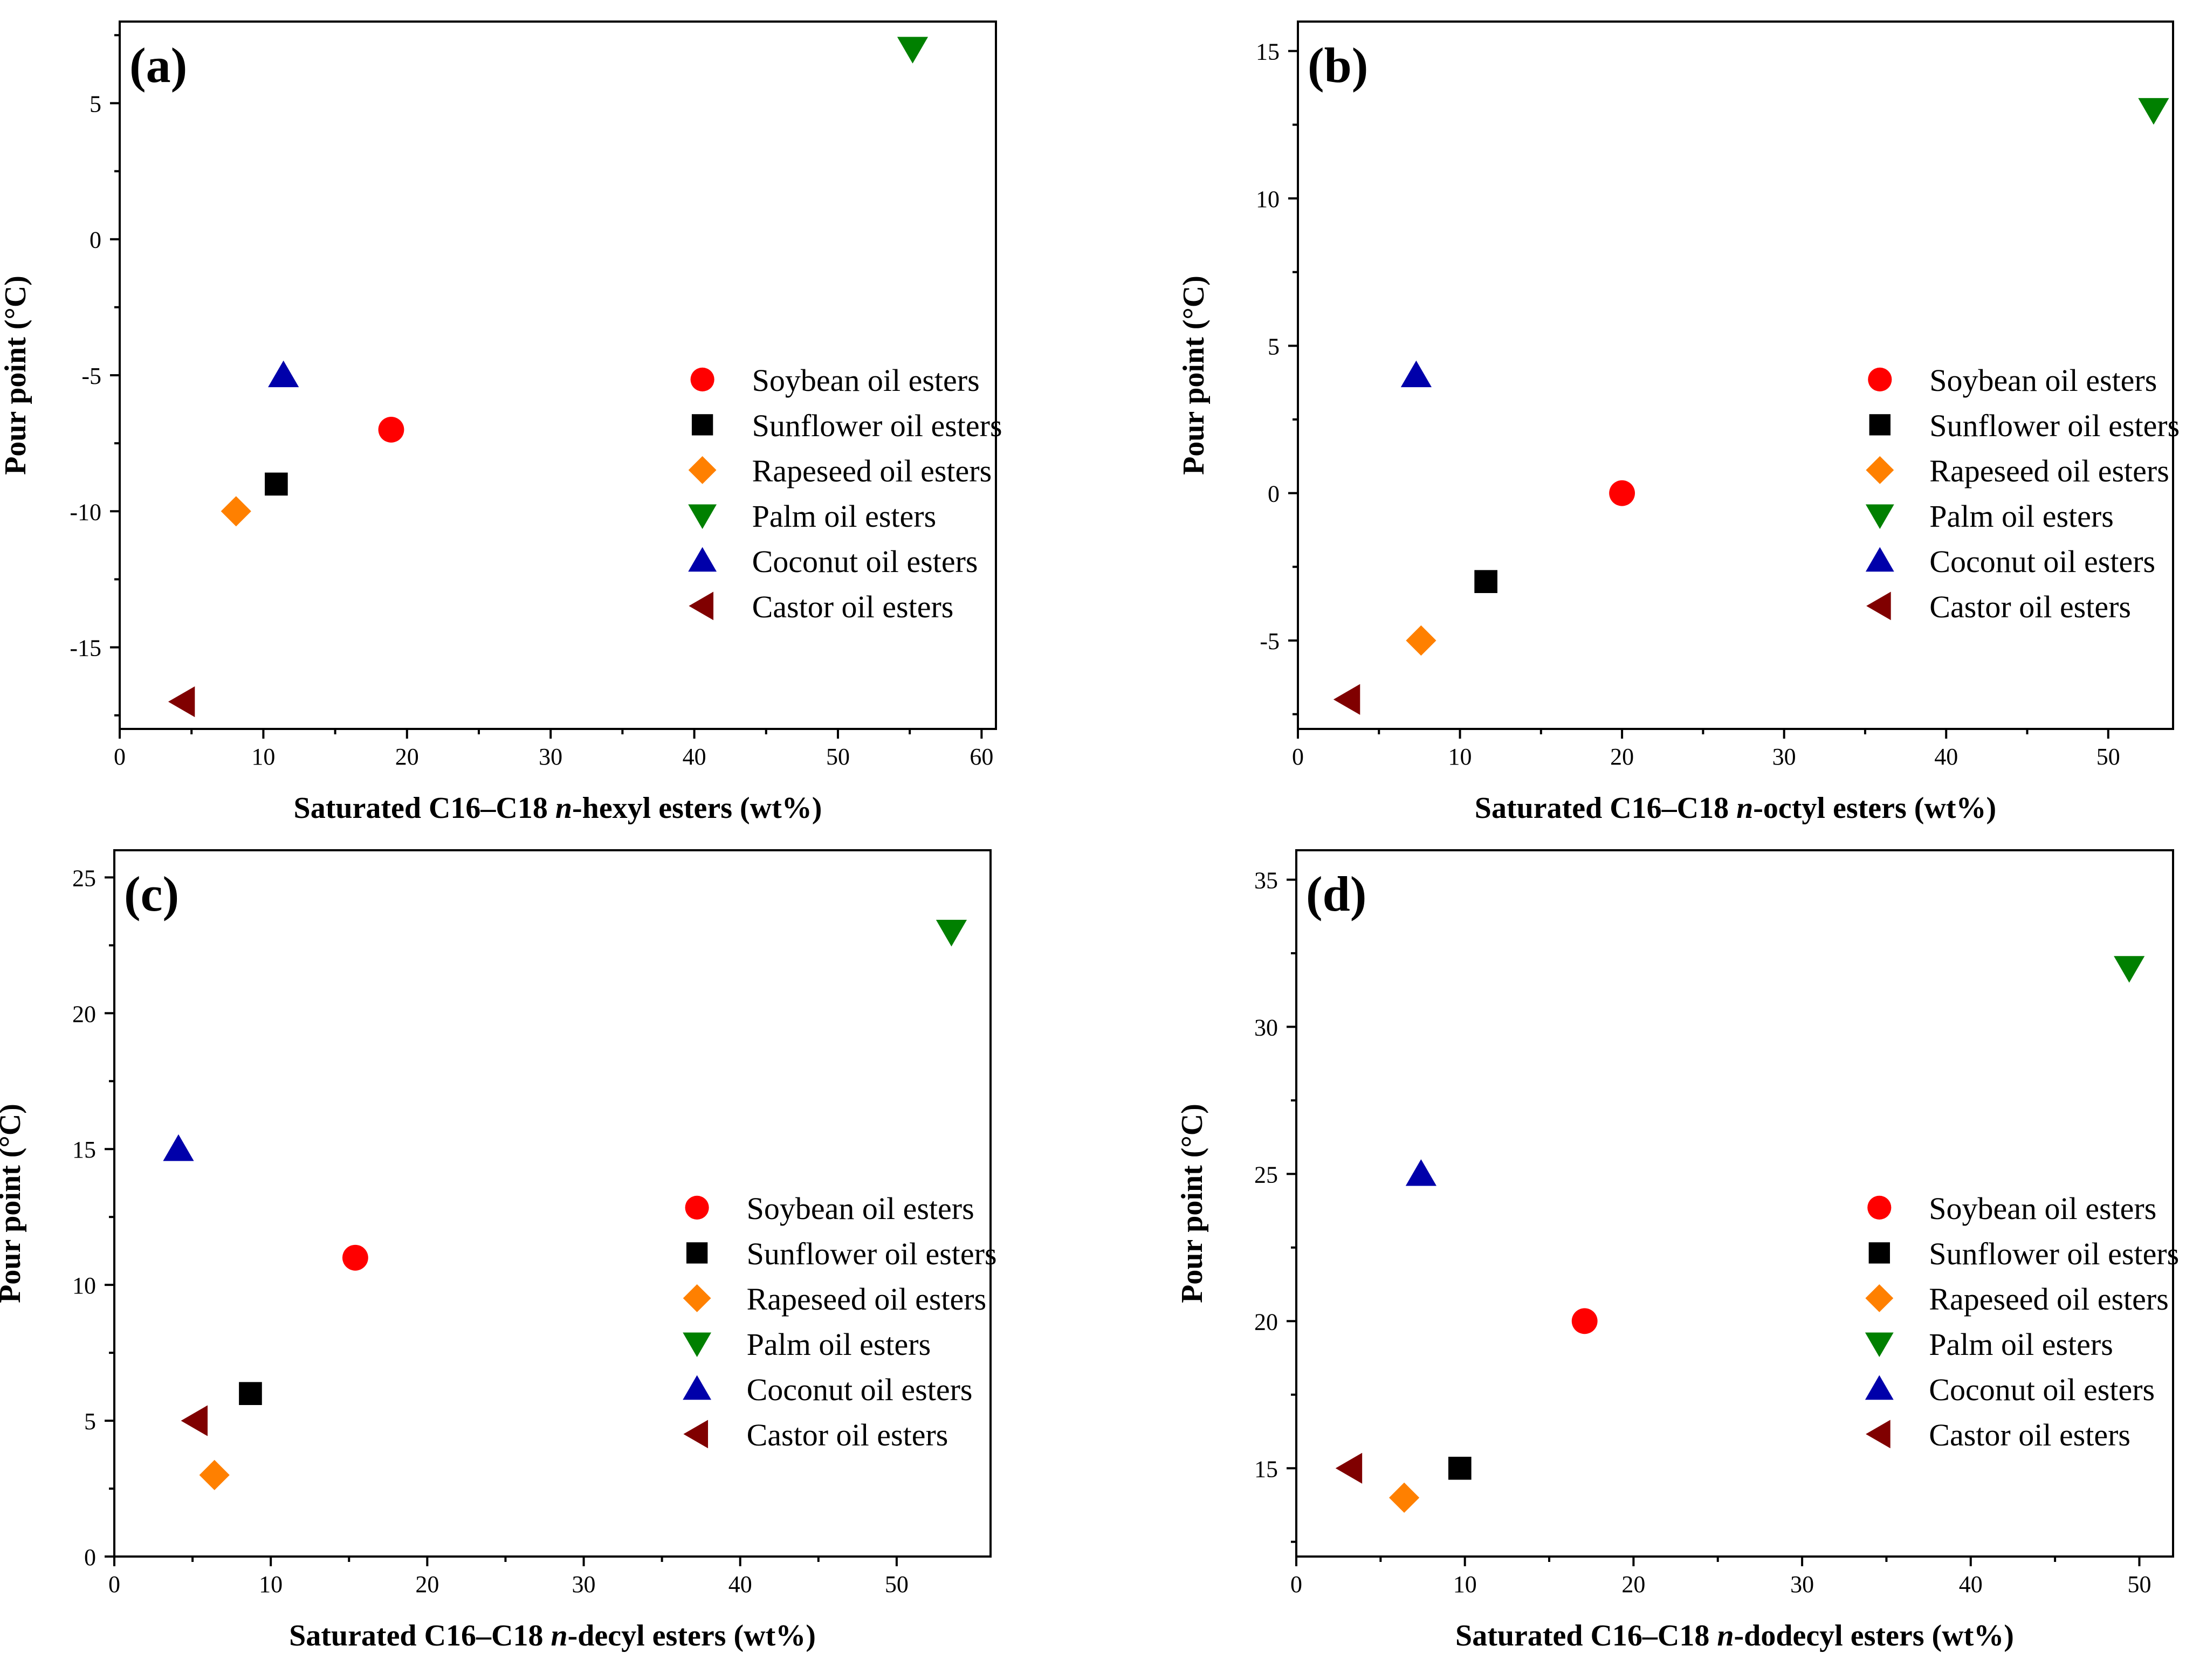 The width and height of the screenshot is (2186, 1680). Describe the element at coordinates (151, 893) in the screenshot. I see `panel-label: (c)` at that location.